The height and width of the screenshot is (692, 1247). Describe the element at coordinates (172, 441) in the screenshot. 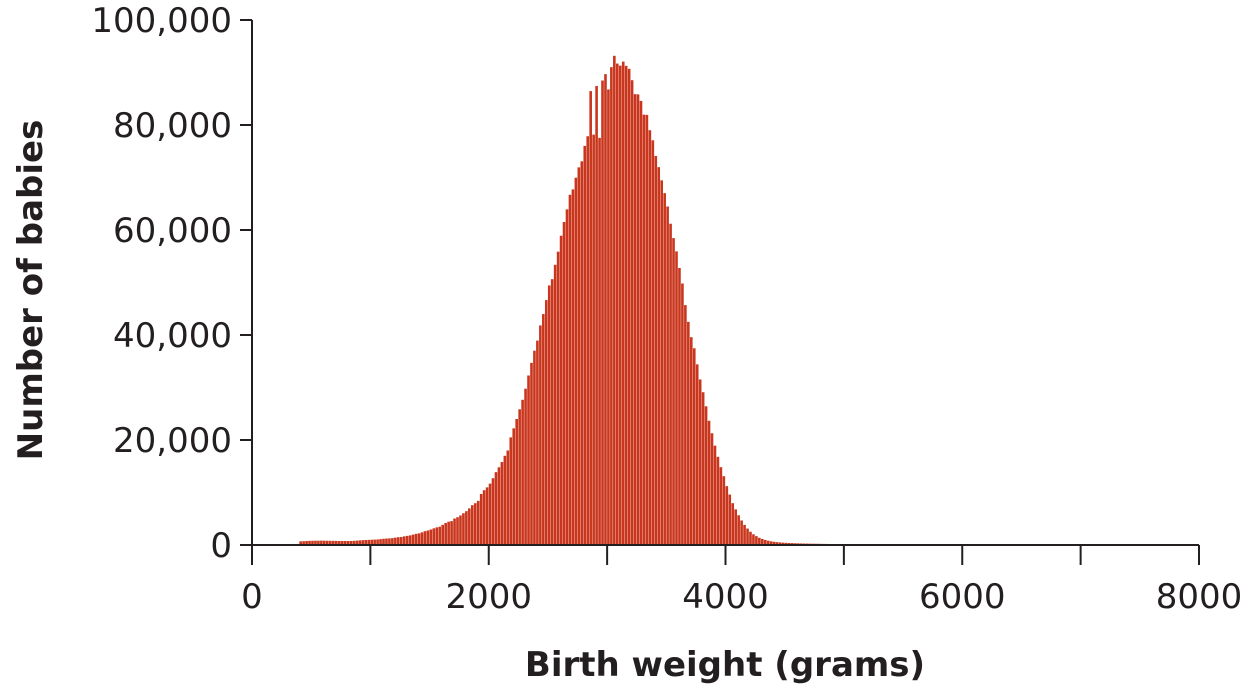

I see `y-tick-label: 20,000` at that location.